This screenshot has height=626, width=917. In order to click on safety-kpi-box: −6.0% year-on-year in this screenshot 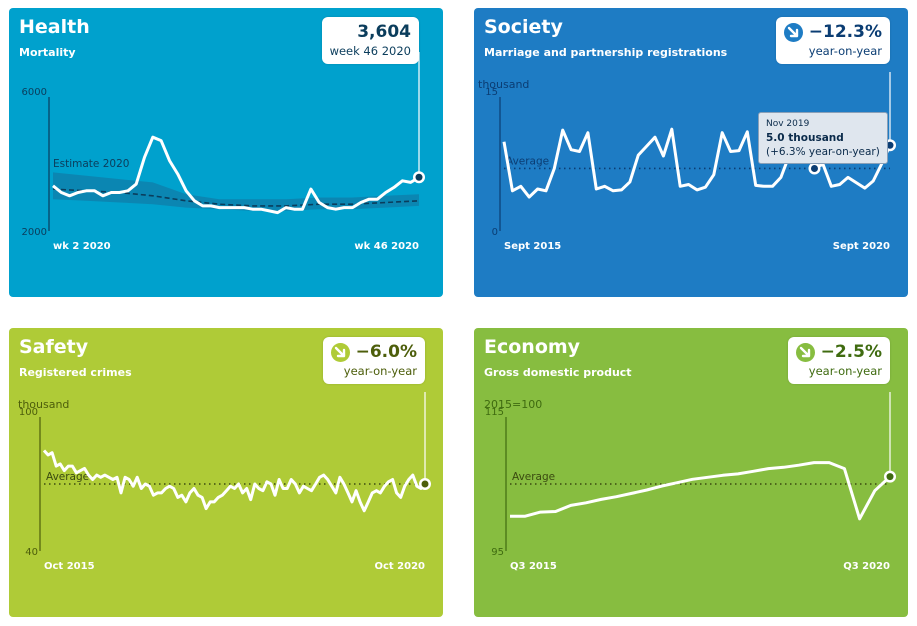, I will do `click(373, 360)`.